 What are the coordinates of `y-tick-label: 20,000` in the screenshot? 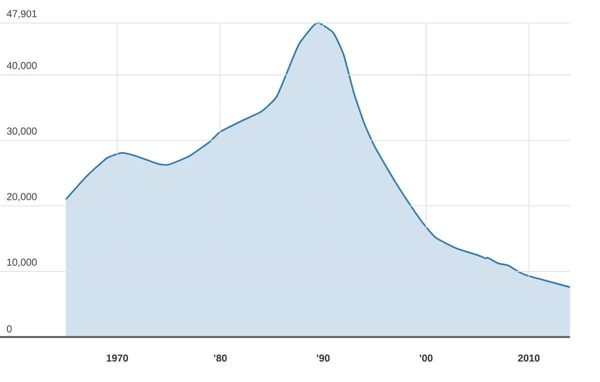 It's located at (22, 197).